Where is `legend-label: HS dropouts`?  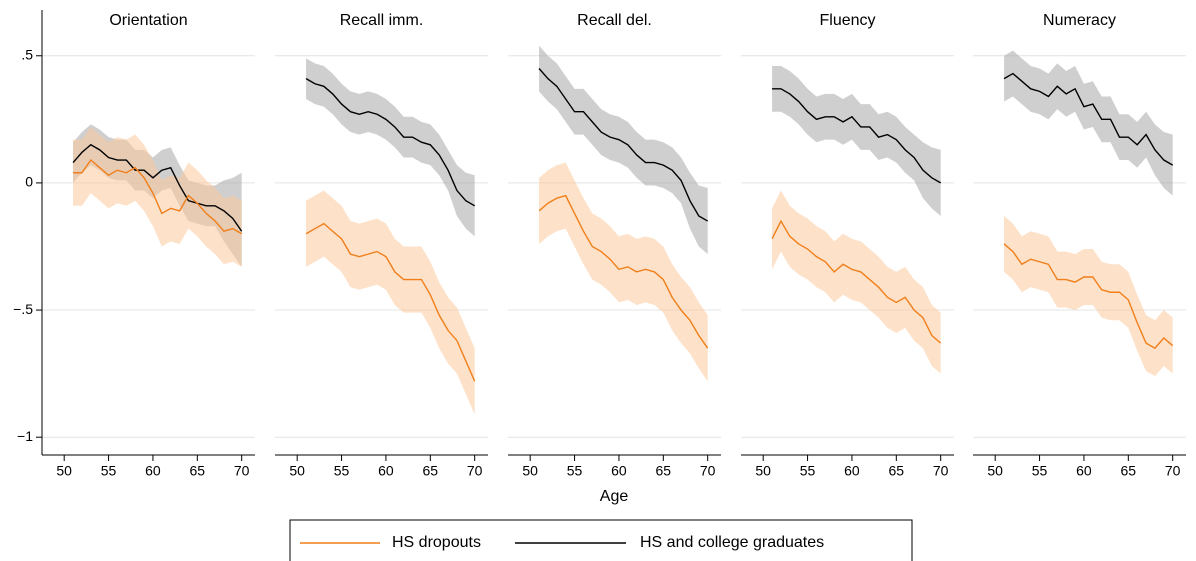
legend-label: HS dropouts is located at coordinates (436, 542).